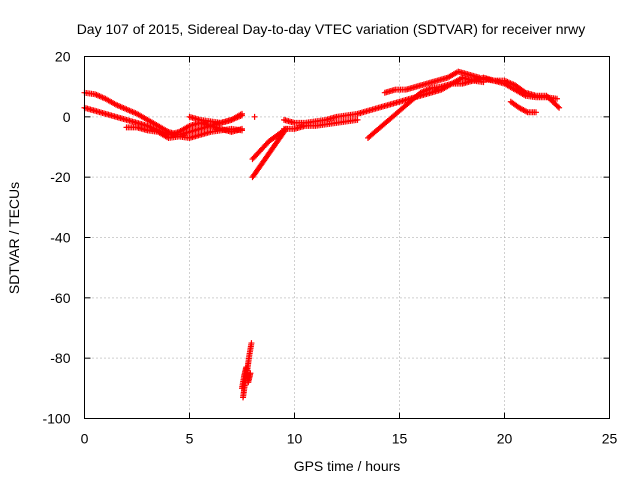 This screenshot has height=480, width=640. What do you see at coordinates (60, 238) in the screenshot?
I see `y-tick-label: -40` at bounding box center [60, 238].